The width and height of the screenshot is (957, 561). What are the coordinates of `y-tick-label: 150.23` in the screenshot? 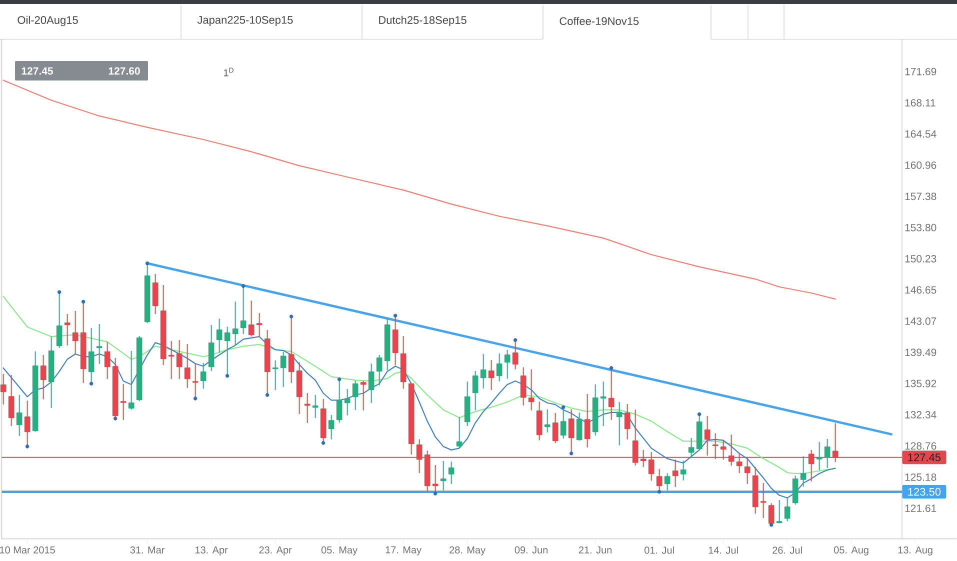 It's located at (920, 258).